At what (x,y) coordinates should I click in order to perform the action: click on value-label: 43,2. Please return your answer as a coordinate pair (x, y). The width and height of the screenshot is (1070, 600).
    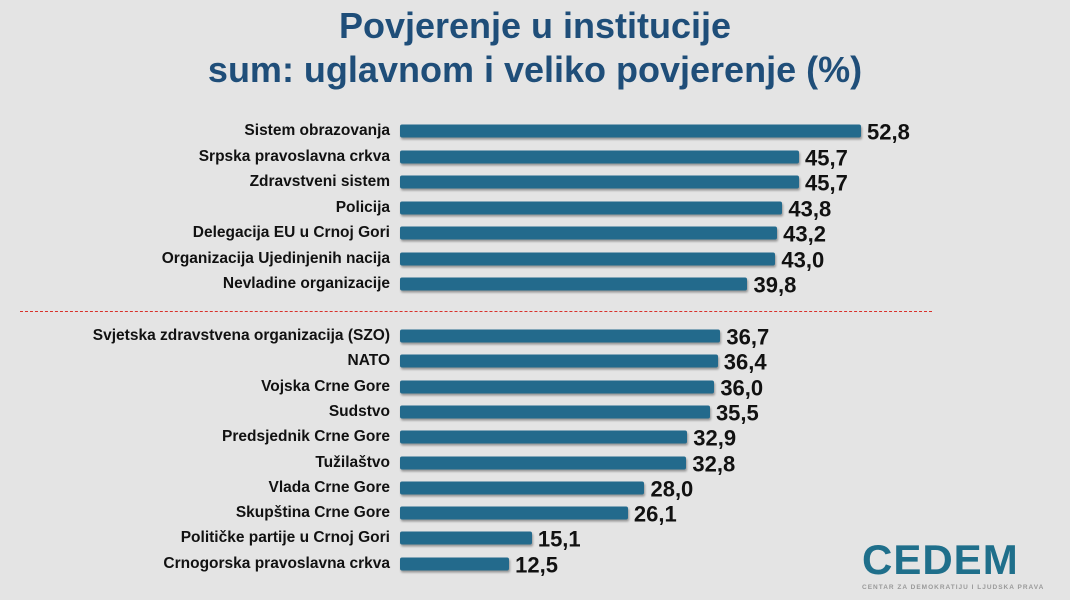
    Looking at the image, I should click on (804, 234).